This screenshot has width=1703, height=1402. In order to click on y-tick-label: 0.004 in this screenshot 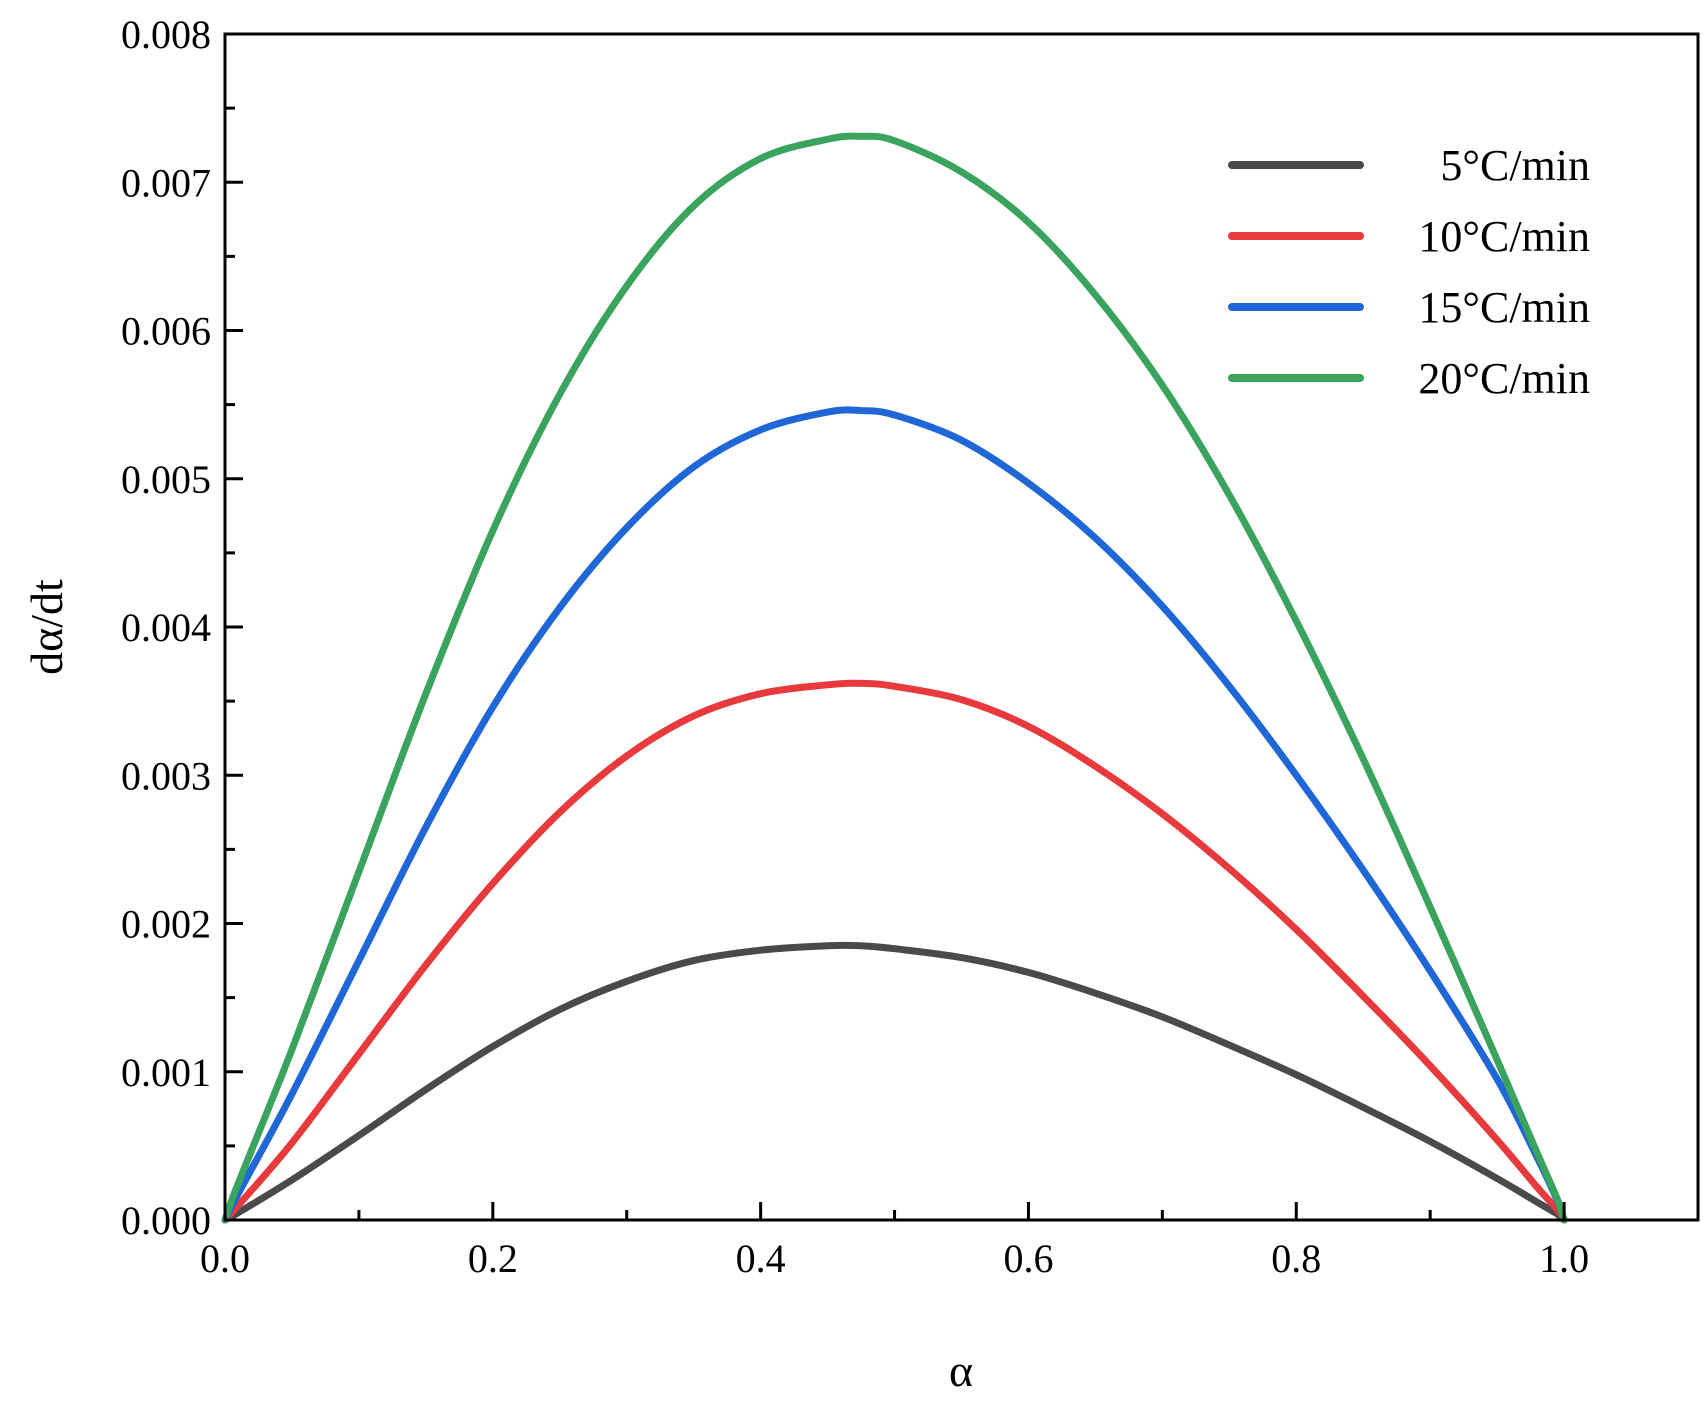, I will do `click(166, 627)`.